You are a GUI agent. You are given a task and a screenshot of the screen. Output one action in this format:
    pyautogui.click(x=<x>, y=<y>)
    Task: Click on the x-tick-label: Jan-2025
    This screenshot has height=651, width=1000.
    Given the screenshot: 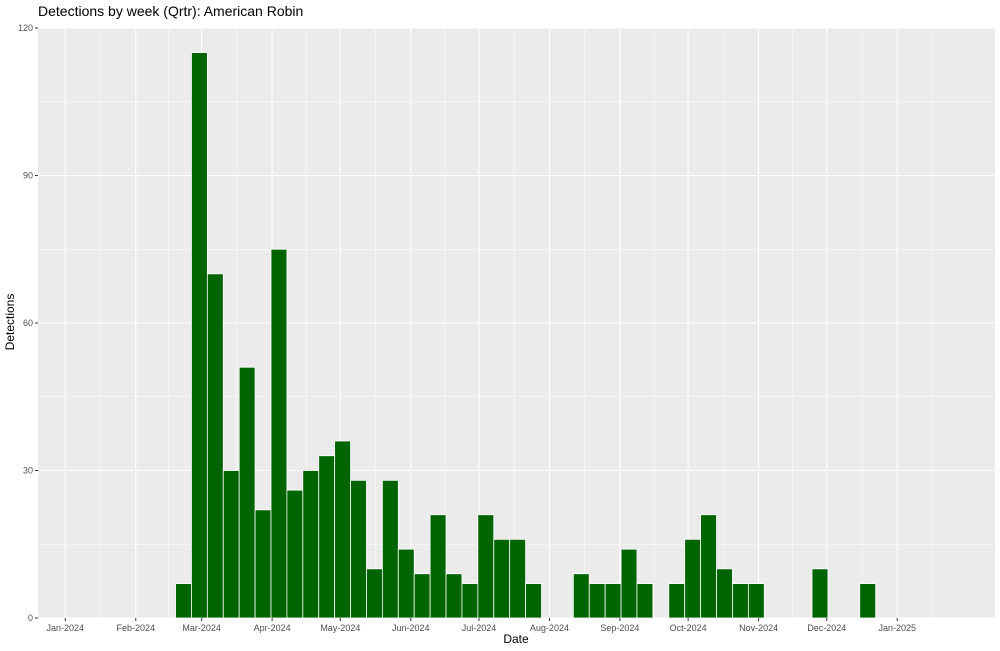 What is the action you would take?
    pyautogui.click(x=897, y=628)
    